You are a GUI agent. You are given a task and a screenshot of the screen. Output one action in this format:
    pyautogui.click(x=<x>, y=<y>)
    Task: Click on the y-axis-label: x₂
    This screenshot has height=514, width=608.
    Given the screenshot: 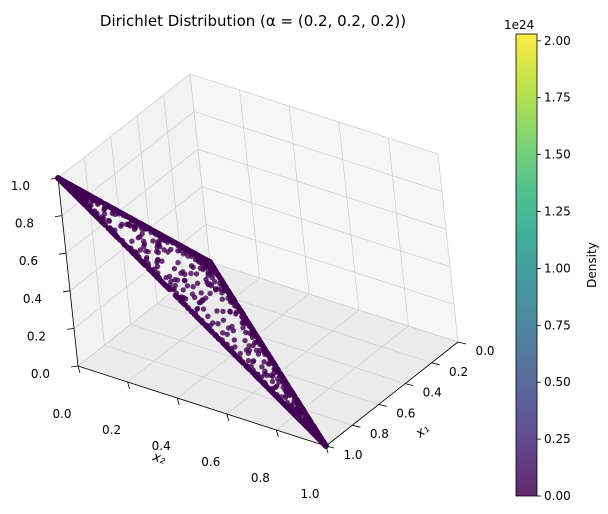 What is the action you would take?
    pyautogui.click(x=159, y=458)
    